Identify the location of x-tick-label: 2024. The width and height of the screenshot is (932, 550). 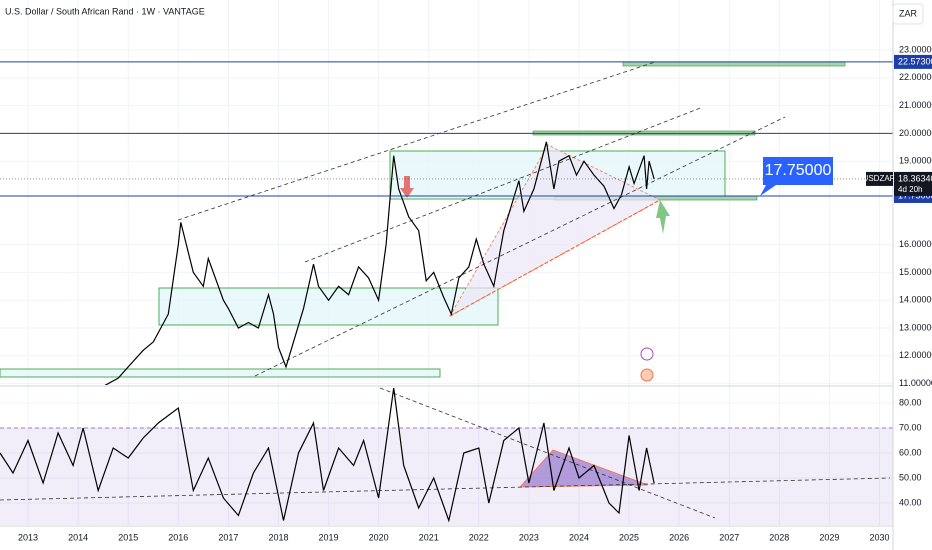
(579, 537).